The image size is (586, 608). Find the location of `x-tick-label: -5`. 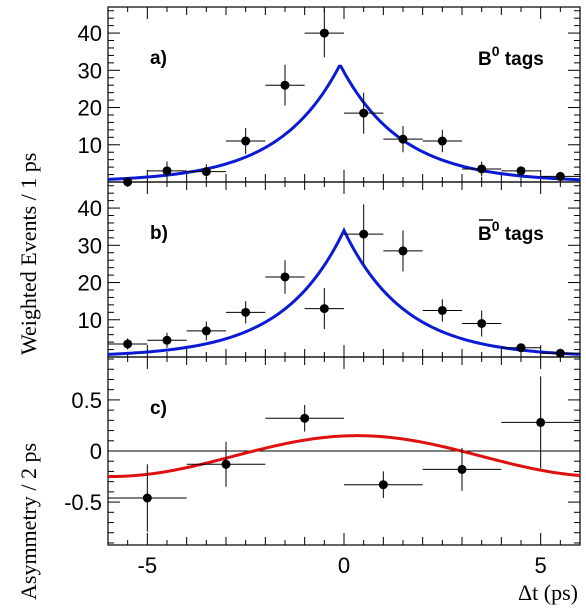

x-tick-label: -5 is located at coordinates (148, 565).